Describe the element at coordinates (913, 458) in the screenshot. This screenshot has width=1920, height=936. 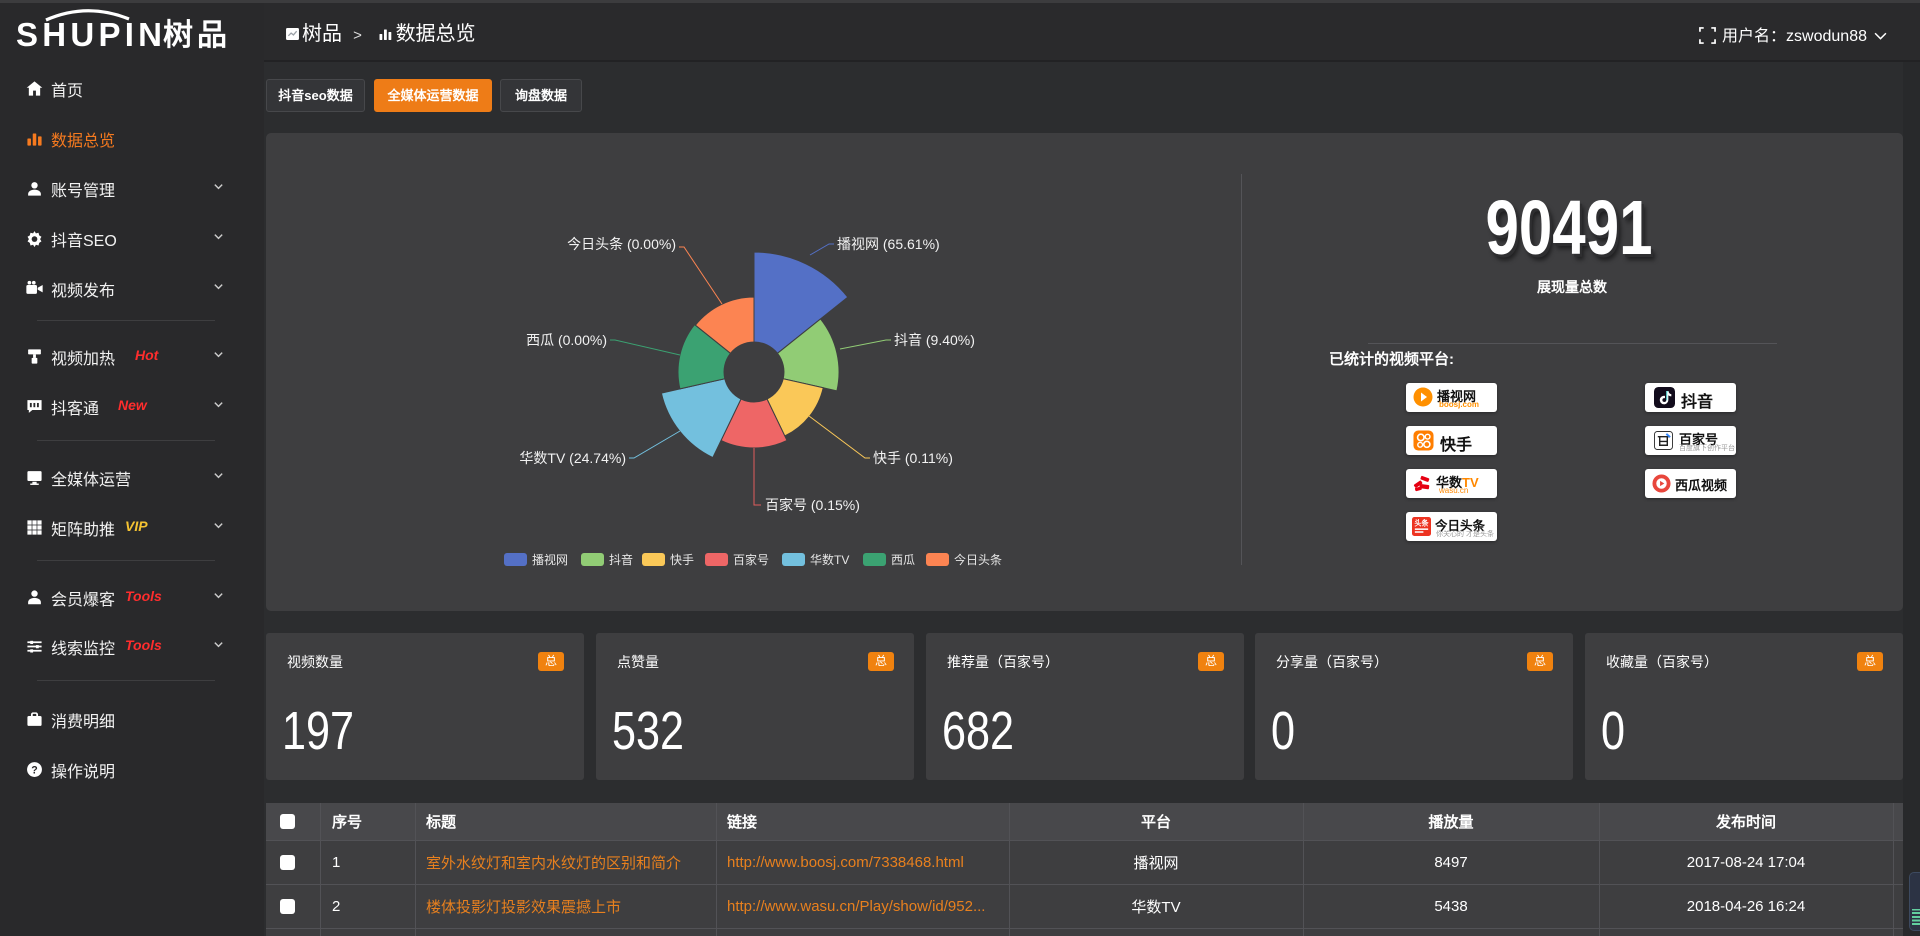
I see `svg-text: 快手 (0.11%)` at that location.